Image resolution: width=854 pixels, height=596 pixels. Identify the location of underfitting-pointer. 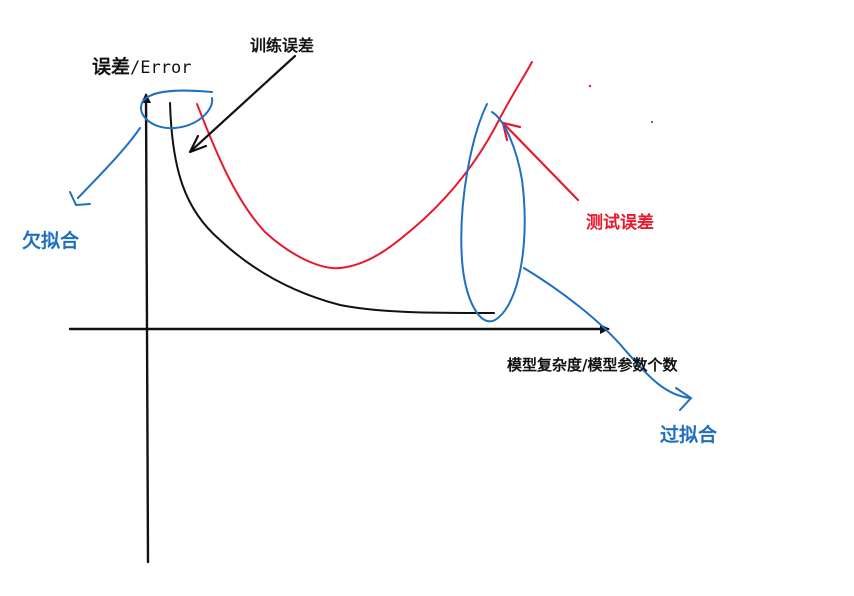
(109, 163).